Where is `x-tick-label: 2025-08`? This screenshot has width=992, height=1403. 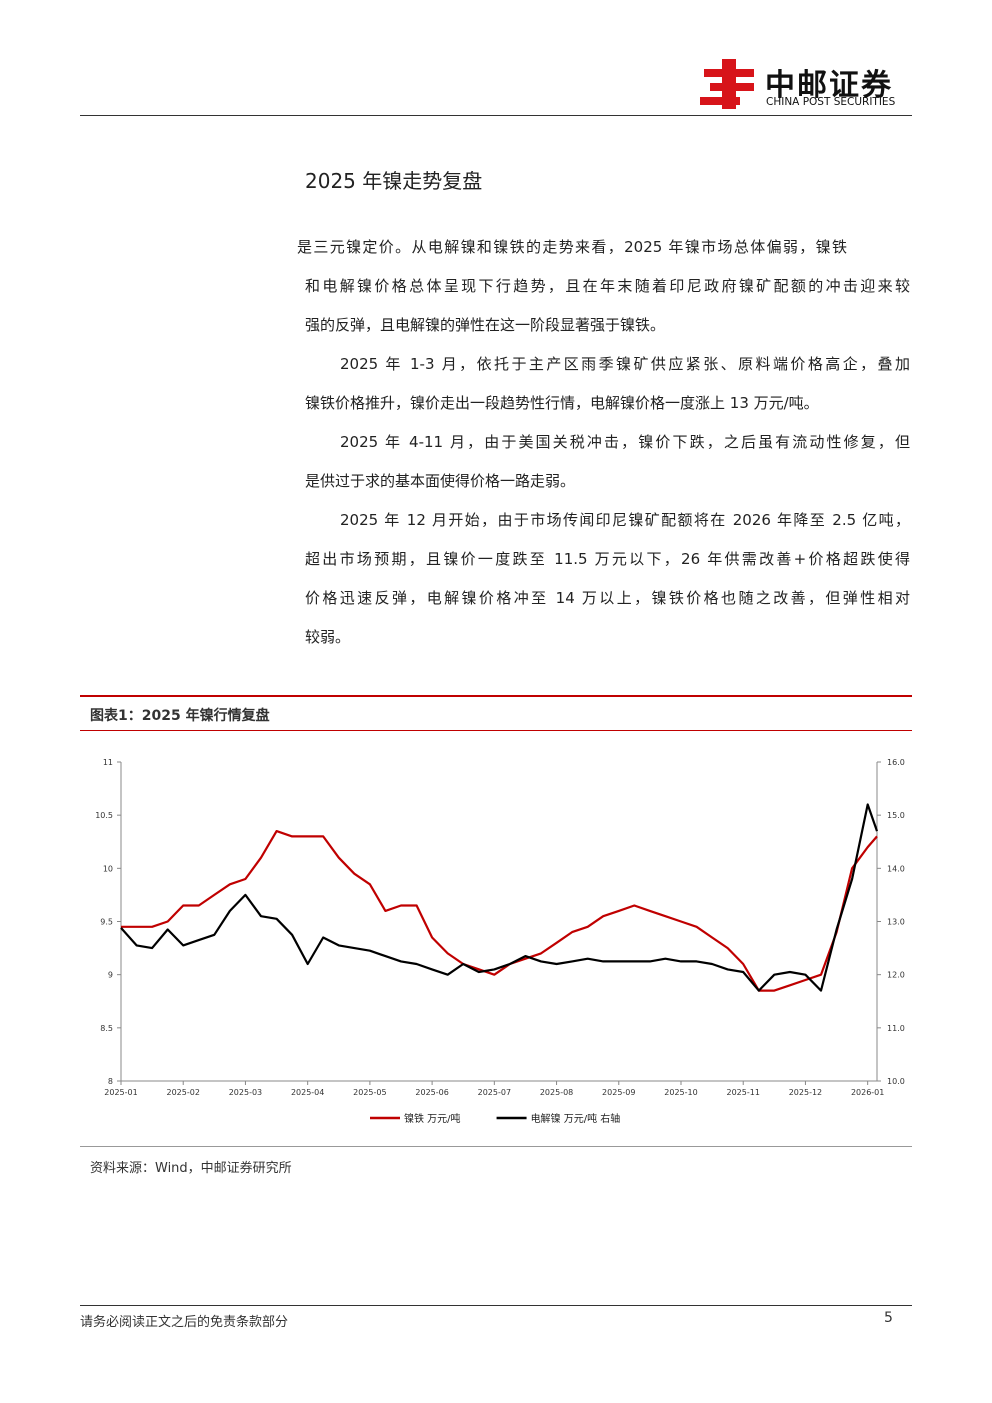 x-tick-label: 2025-08 is located at coordinates (556, 1092).